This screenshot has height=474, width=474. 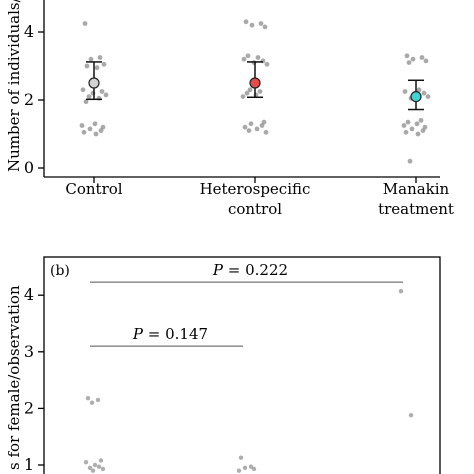 I want to click on p-value-label: P = 0.222, so click(x=250, y=270).